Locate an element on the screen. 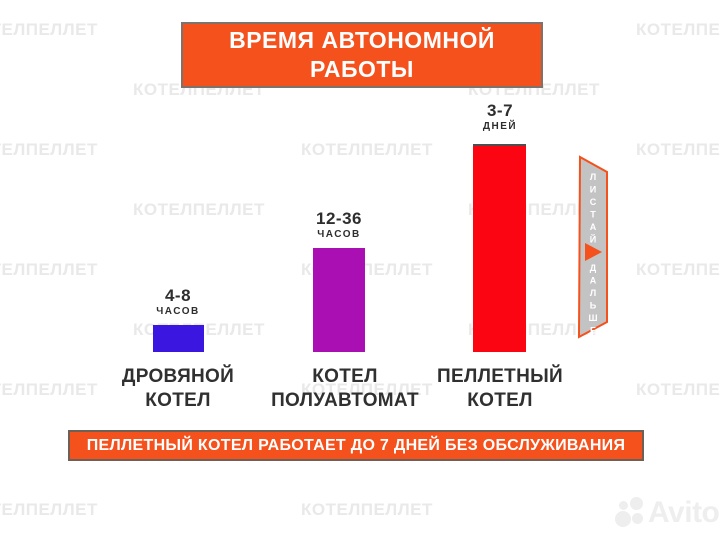  value-number: 3-7 is located at coordinates (500, 110).